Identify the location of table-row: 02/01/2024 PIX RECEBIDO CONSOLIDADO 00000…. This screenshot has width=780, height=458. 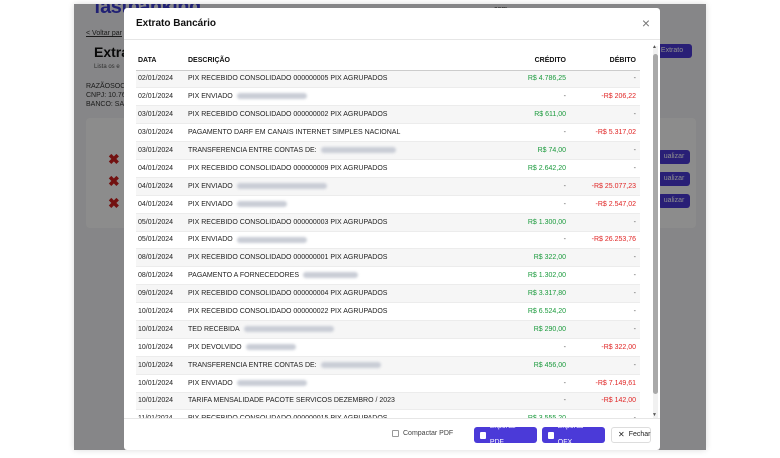
(388, 79).